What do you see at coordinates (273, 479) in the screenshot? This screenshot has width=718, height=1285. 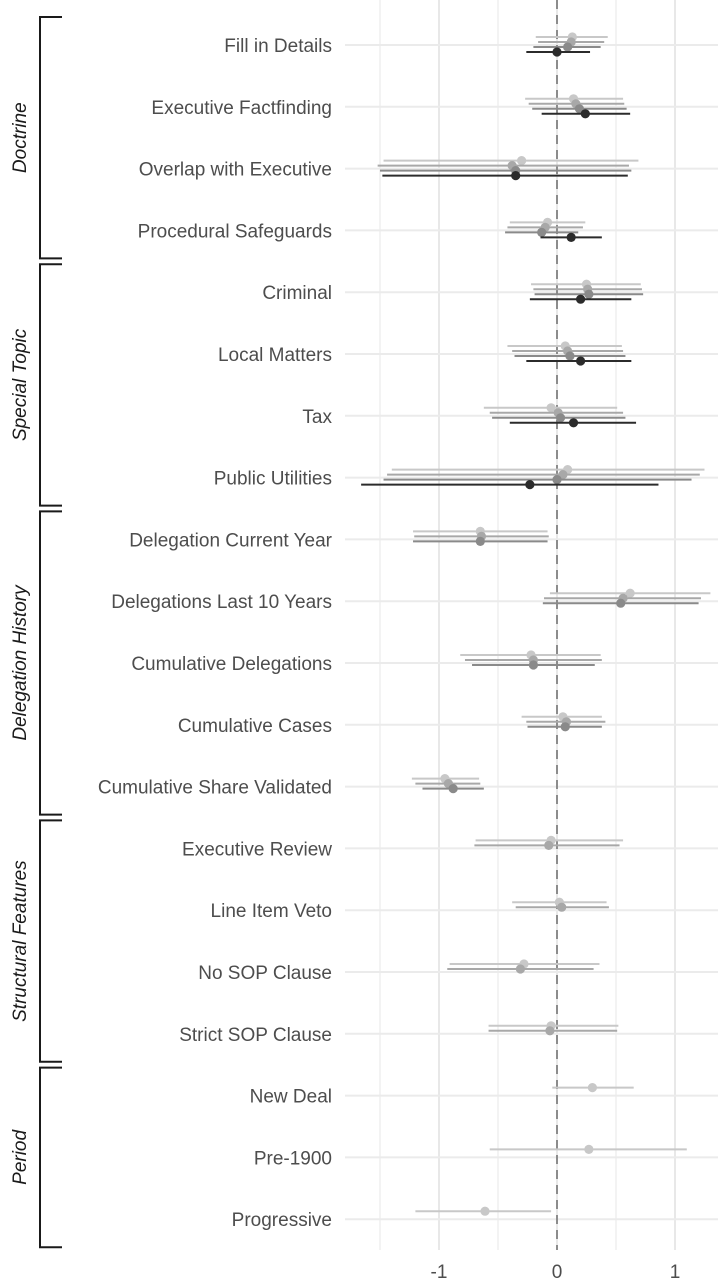 I see `row-label: Public Utilities` at bounding box center [273, 479].